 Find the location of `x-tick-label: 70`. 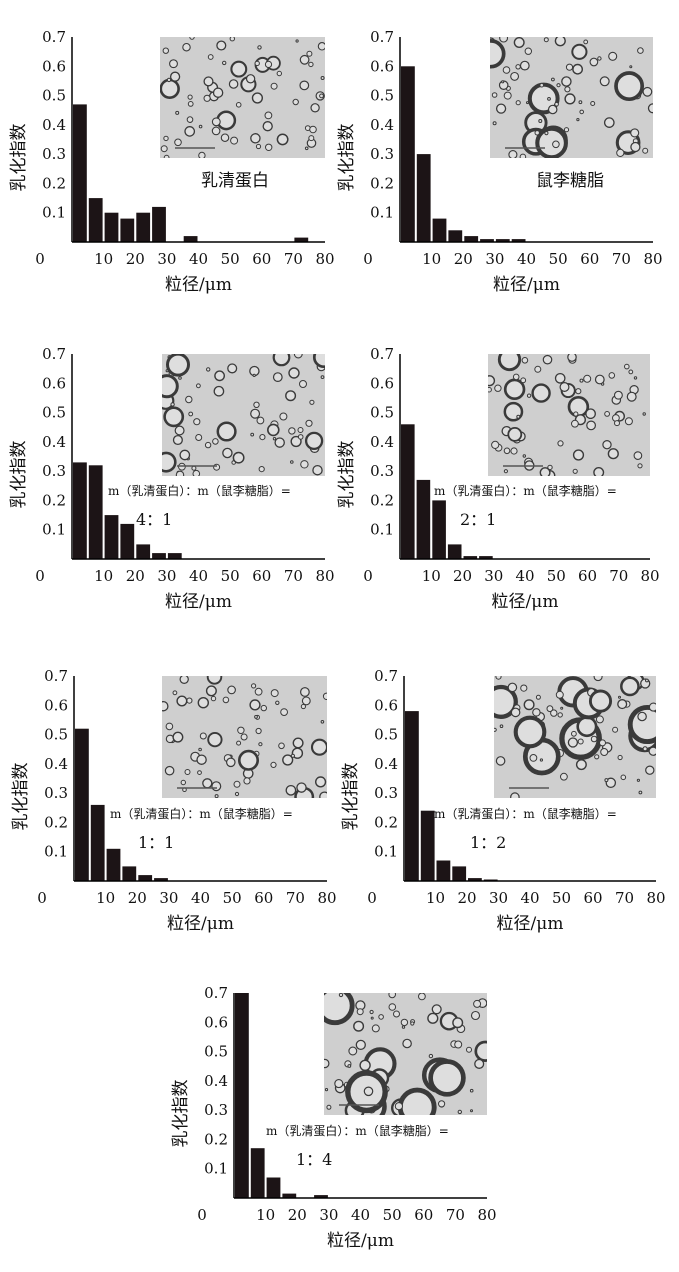

x-tick-label: 70 is located at coordinates (624, 898).